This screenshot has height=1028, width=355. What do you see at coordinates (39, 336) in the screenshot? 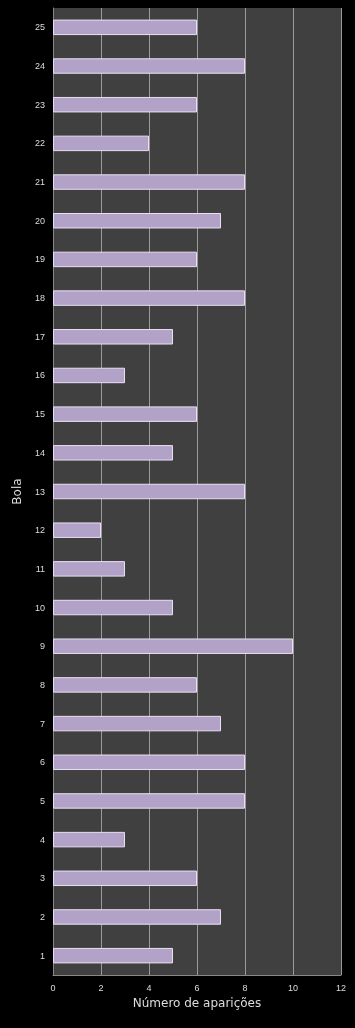
I see `y-tick-label: 17` at bounding box center [39, 336].